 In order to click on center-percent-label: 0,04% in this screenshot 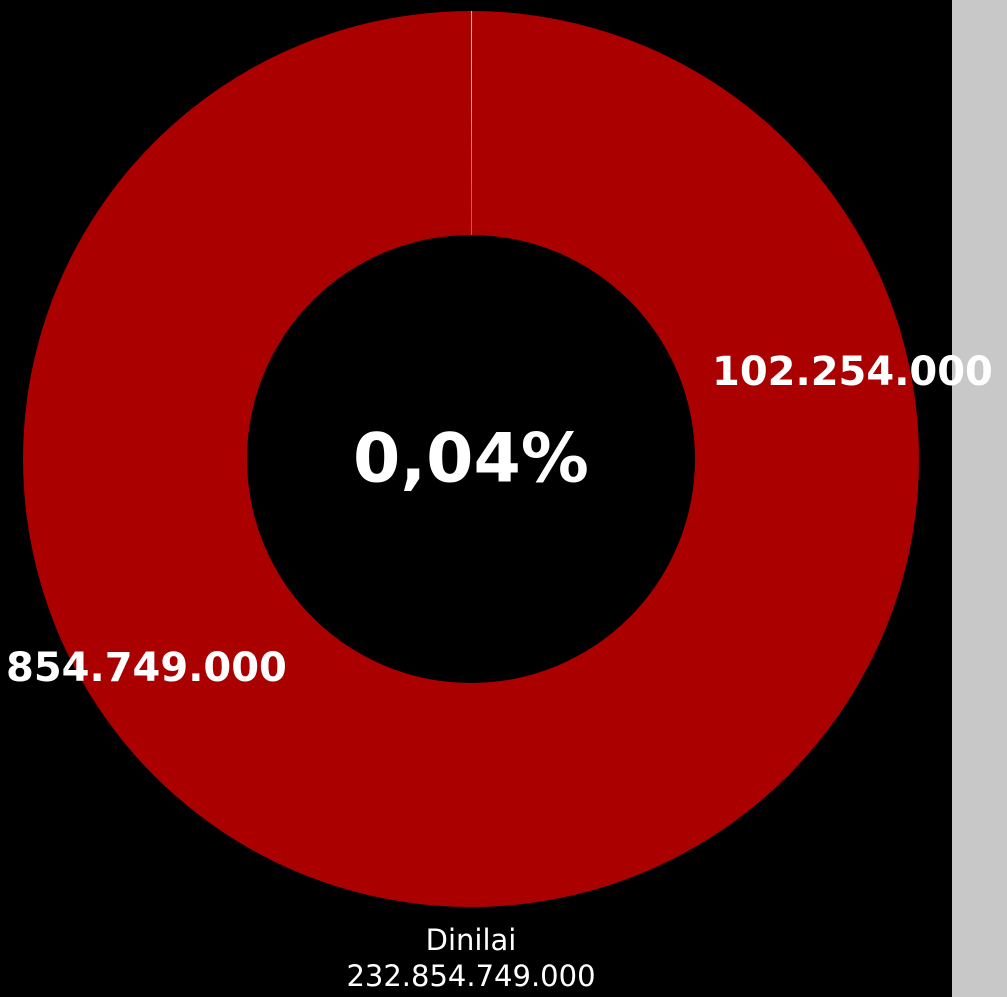, I will do `click(471, 459)`.